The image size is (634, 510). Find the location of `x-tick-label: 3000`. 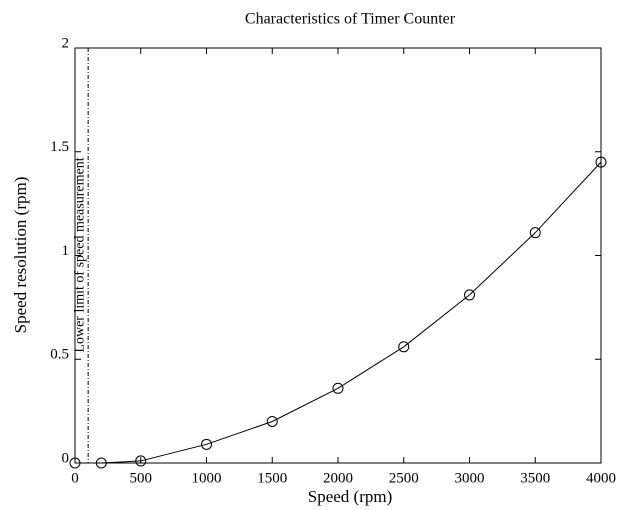

x-tick-label: 3000 is located at coordinates (470, 478).